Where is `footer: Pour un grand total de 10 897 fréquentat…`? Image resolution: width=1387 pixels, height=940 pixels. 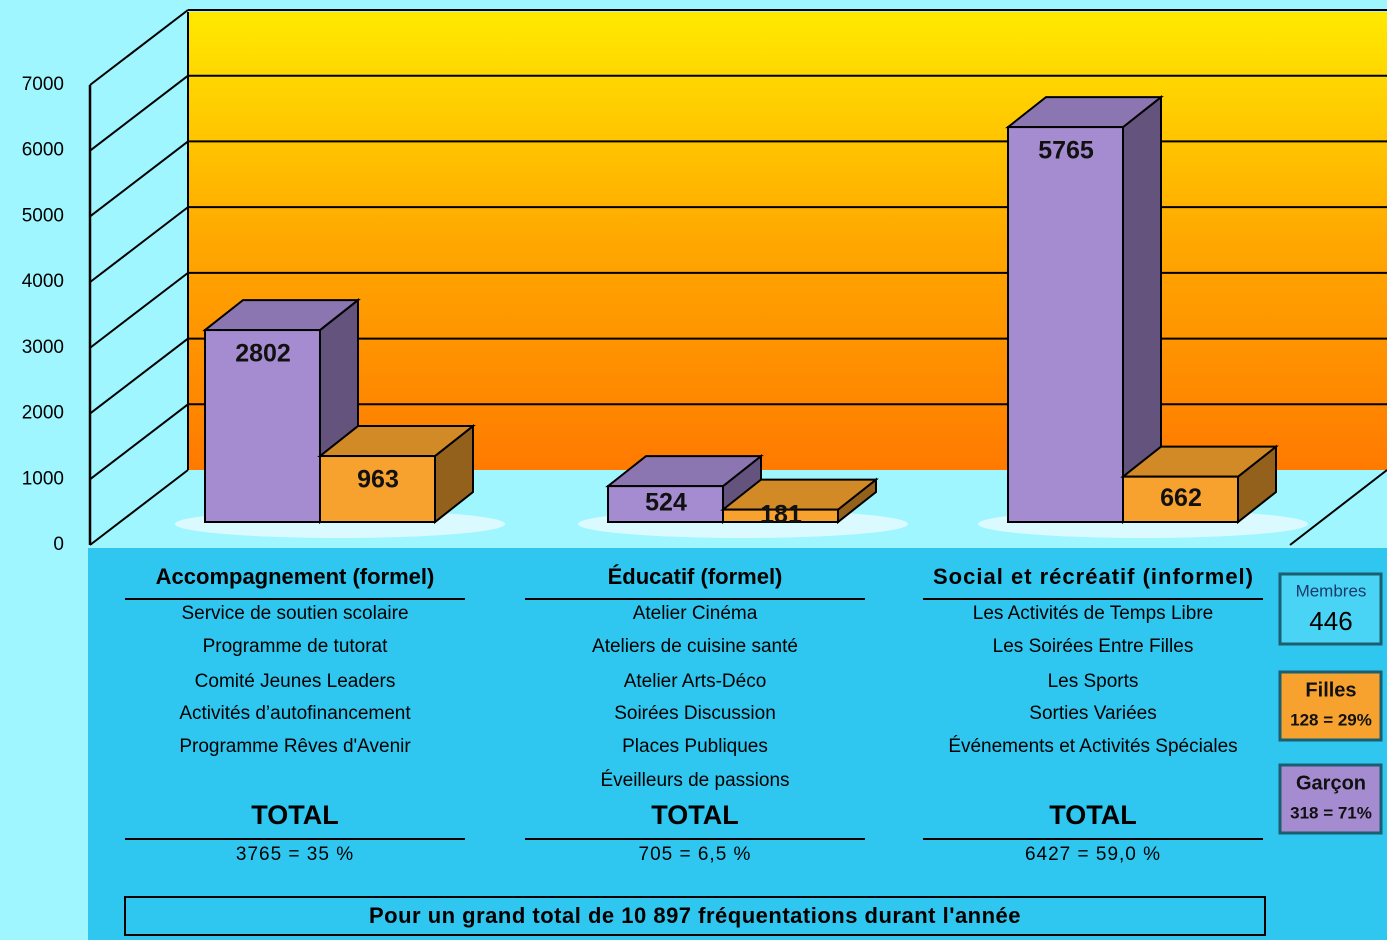
footer: Pour un grand total de 10 897 fréquentat… is located at coordinates (695, 915).